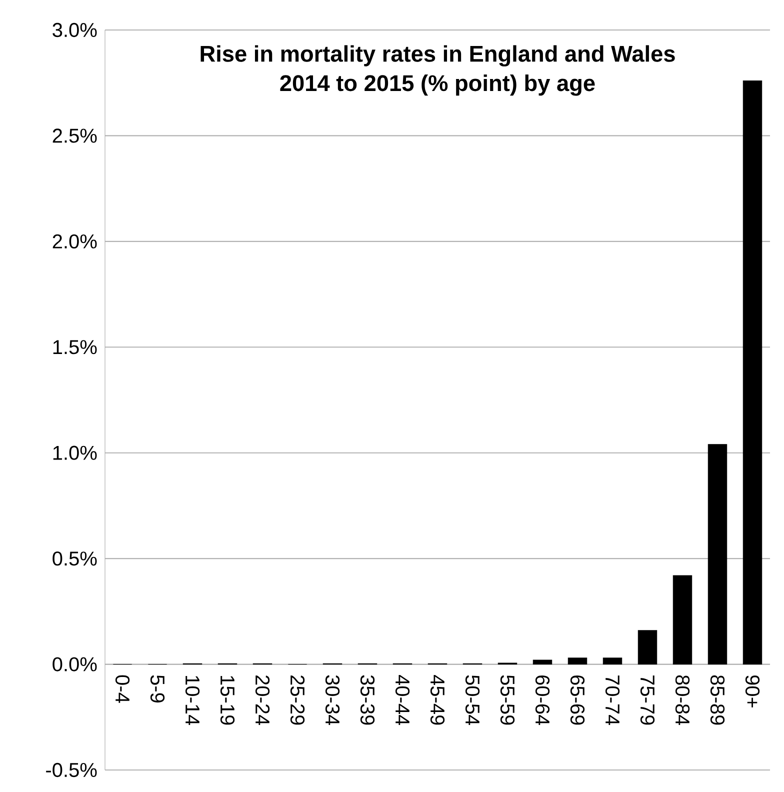 The image size is (784, 792). What do you see at coordinates (262, 701) in the screenshot?
I see `x-tick-label: 20-24` at bounding box center [262, 701].